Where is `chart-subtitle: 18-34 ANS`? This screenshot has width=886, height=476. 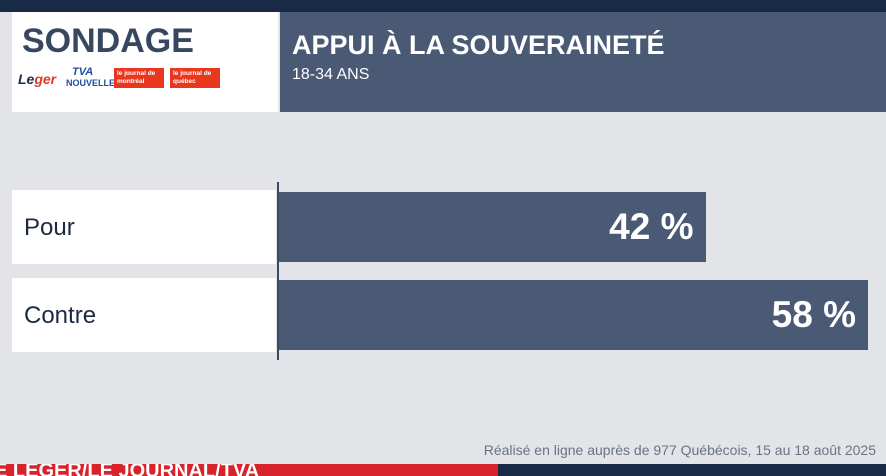 chart-subtitle: 18-34 ANS is located at coordinates (331, 74).